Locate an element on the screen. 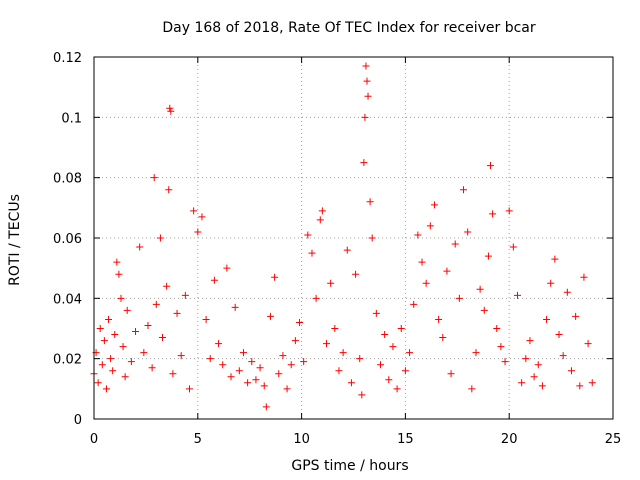 This screenshot has width=640, height=480. y-tick-label: 0.1 is located at coordinates (71, 118).